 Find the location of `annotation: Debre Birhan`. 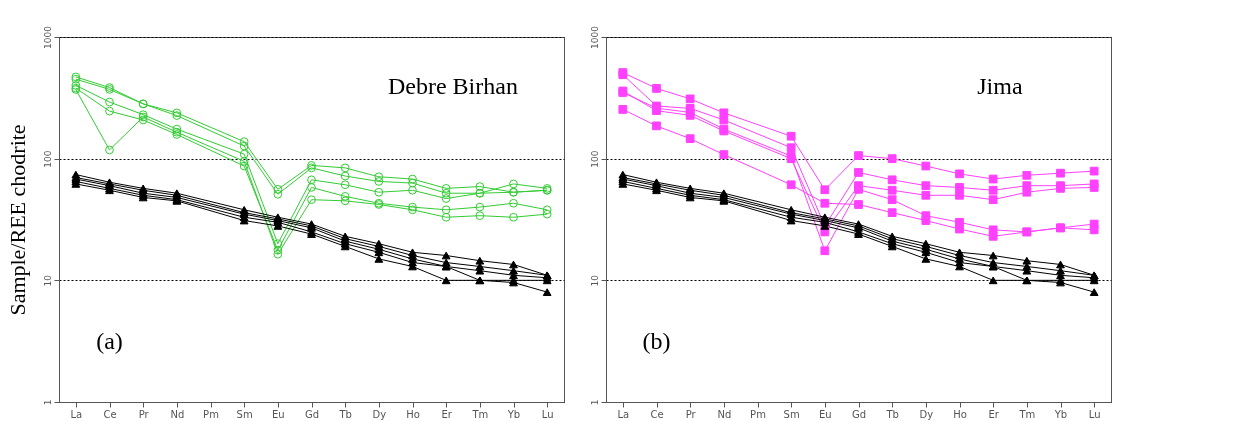

annotation: Debre Birhan is located at coordinates (452, 86).